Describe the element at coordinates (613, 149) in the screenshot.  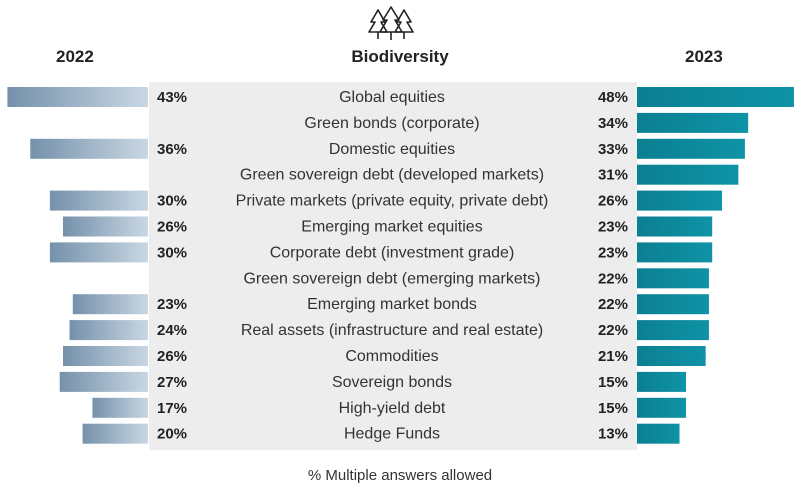
I see `value-label-2023: 33%` at that location.